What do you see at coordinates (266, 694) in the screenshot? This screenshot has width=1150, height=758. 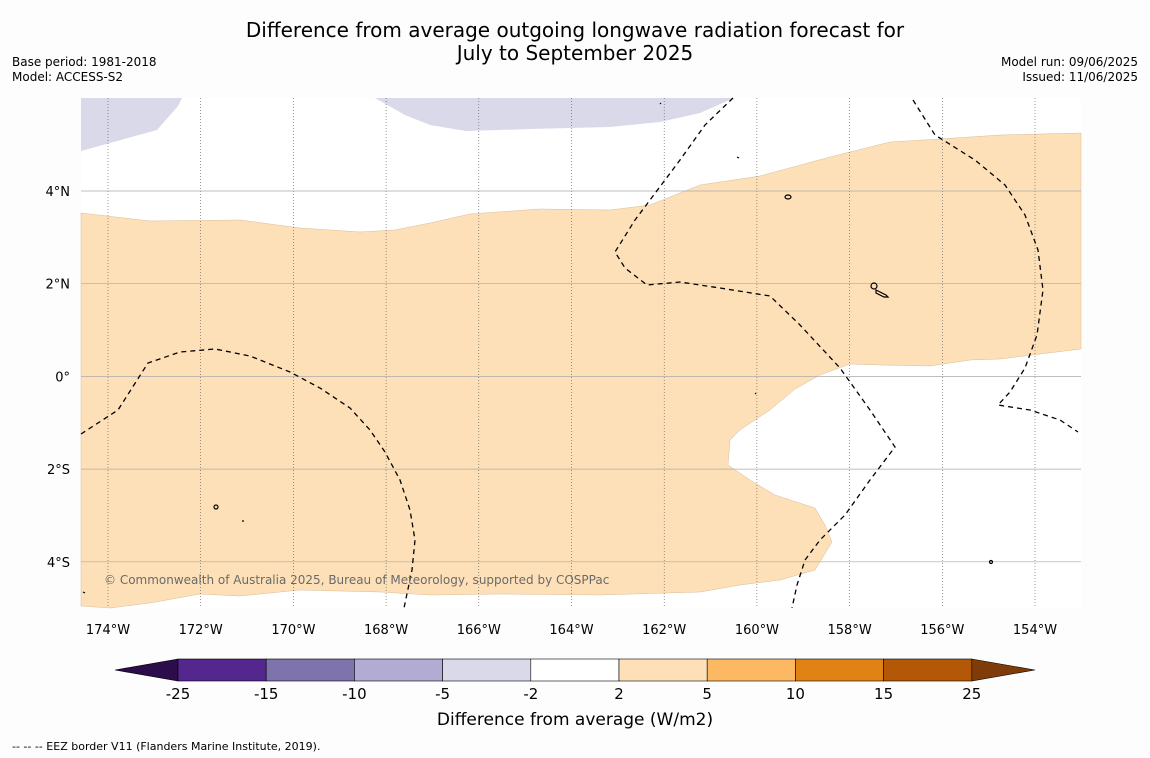 I see `colorbar-tick-label: -15` at bounding box center [266, 694].